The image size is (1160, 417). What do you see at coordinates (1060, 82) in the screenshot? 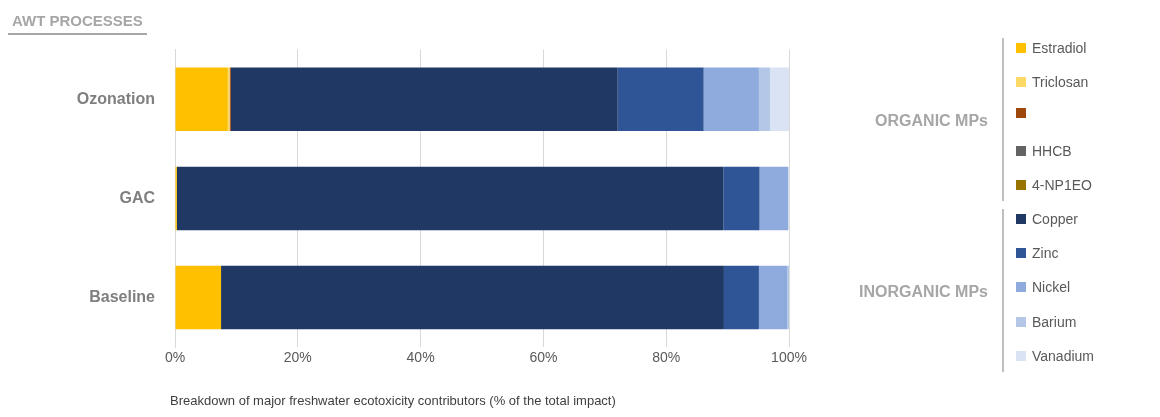
I see `legend-label: Triclosan` at bounding box center [1060, 82].